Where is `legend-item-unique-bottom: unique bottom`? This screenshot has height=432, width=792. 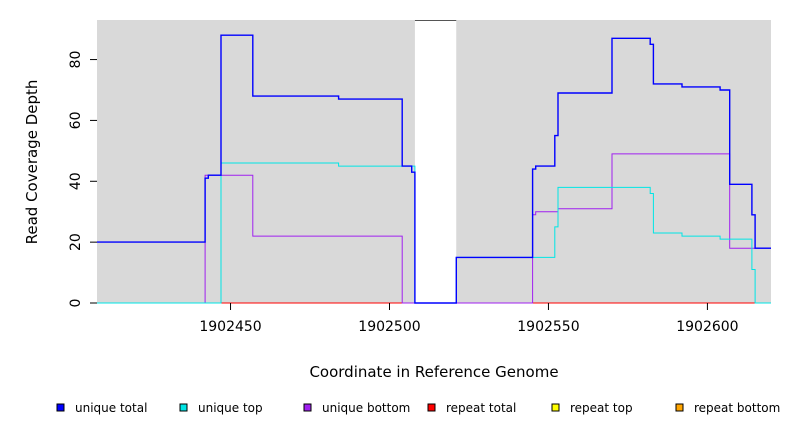
legend-item-unique-bottom: unique bottom is located at coordinates (356, 408).